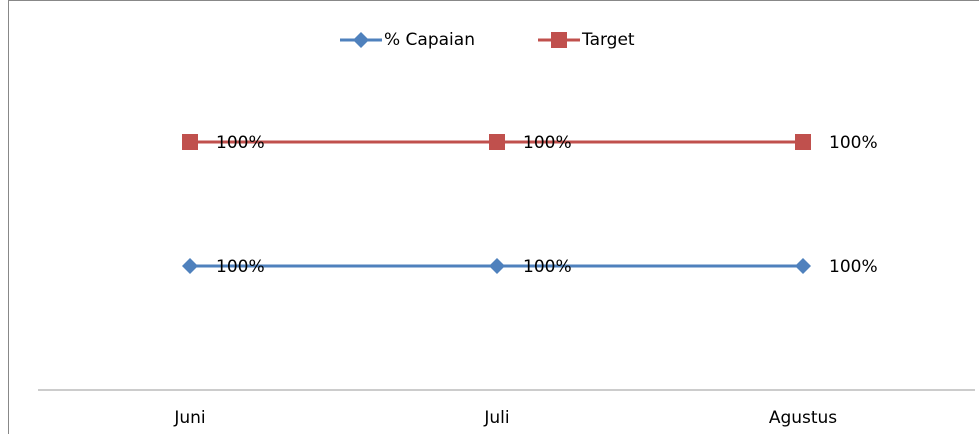 This screenshot has height=434, width=979. Describe the element at coordinates (429, 40) in the screenshot. I see `legend-label: % Capaian` at that location.